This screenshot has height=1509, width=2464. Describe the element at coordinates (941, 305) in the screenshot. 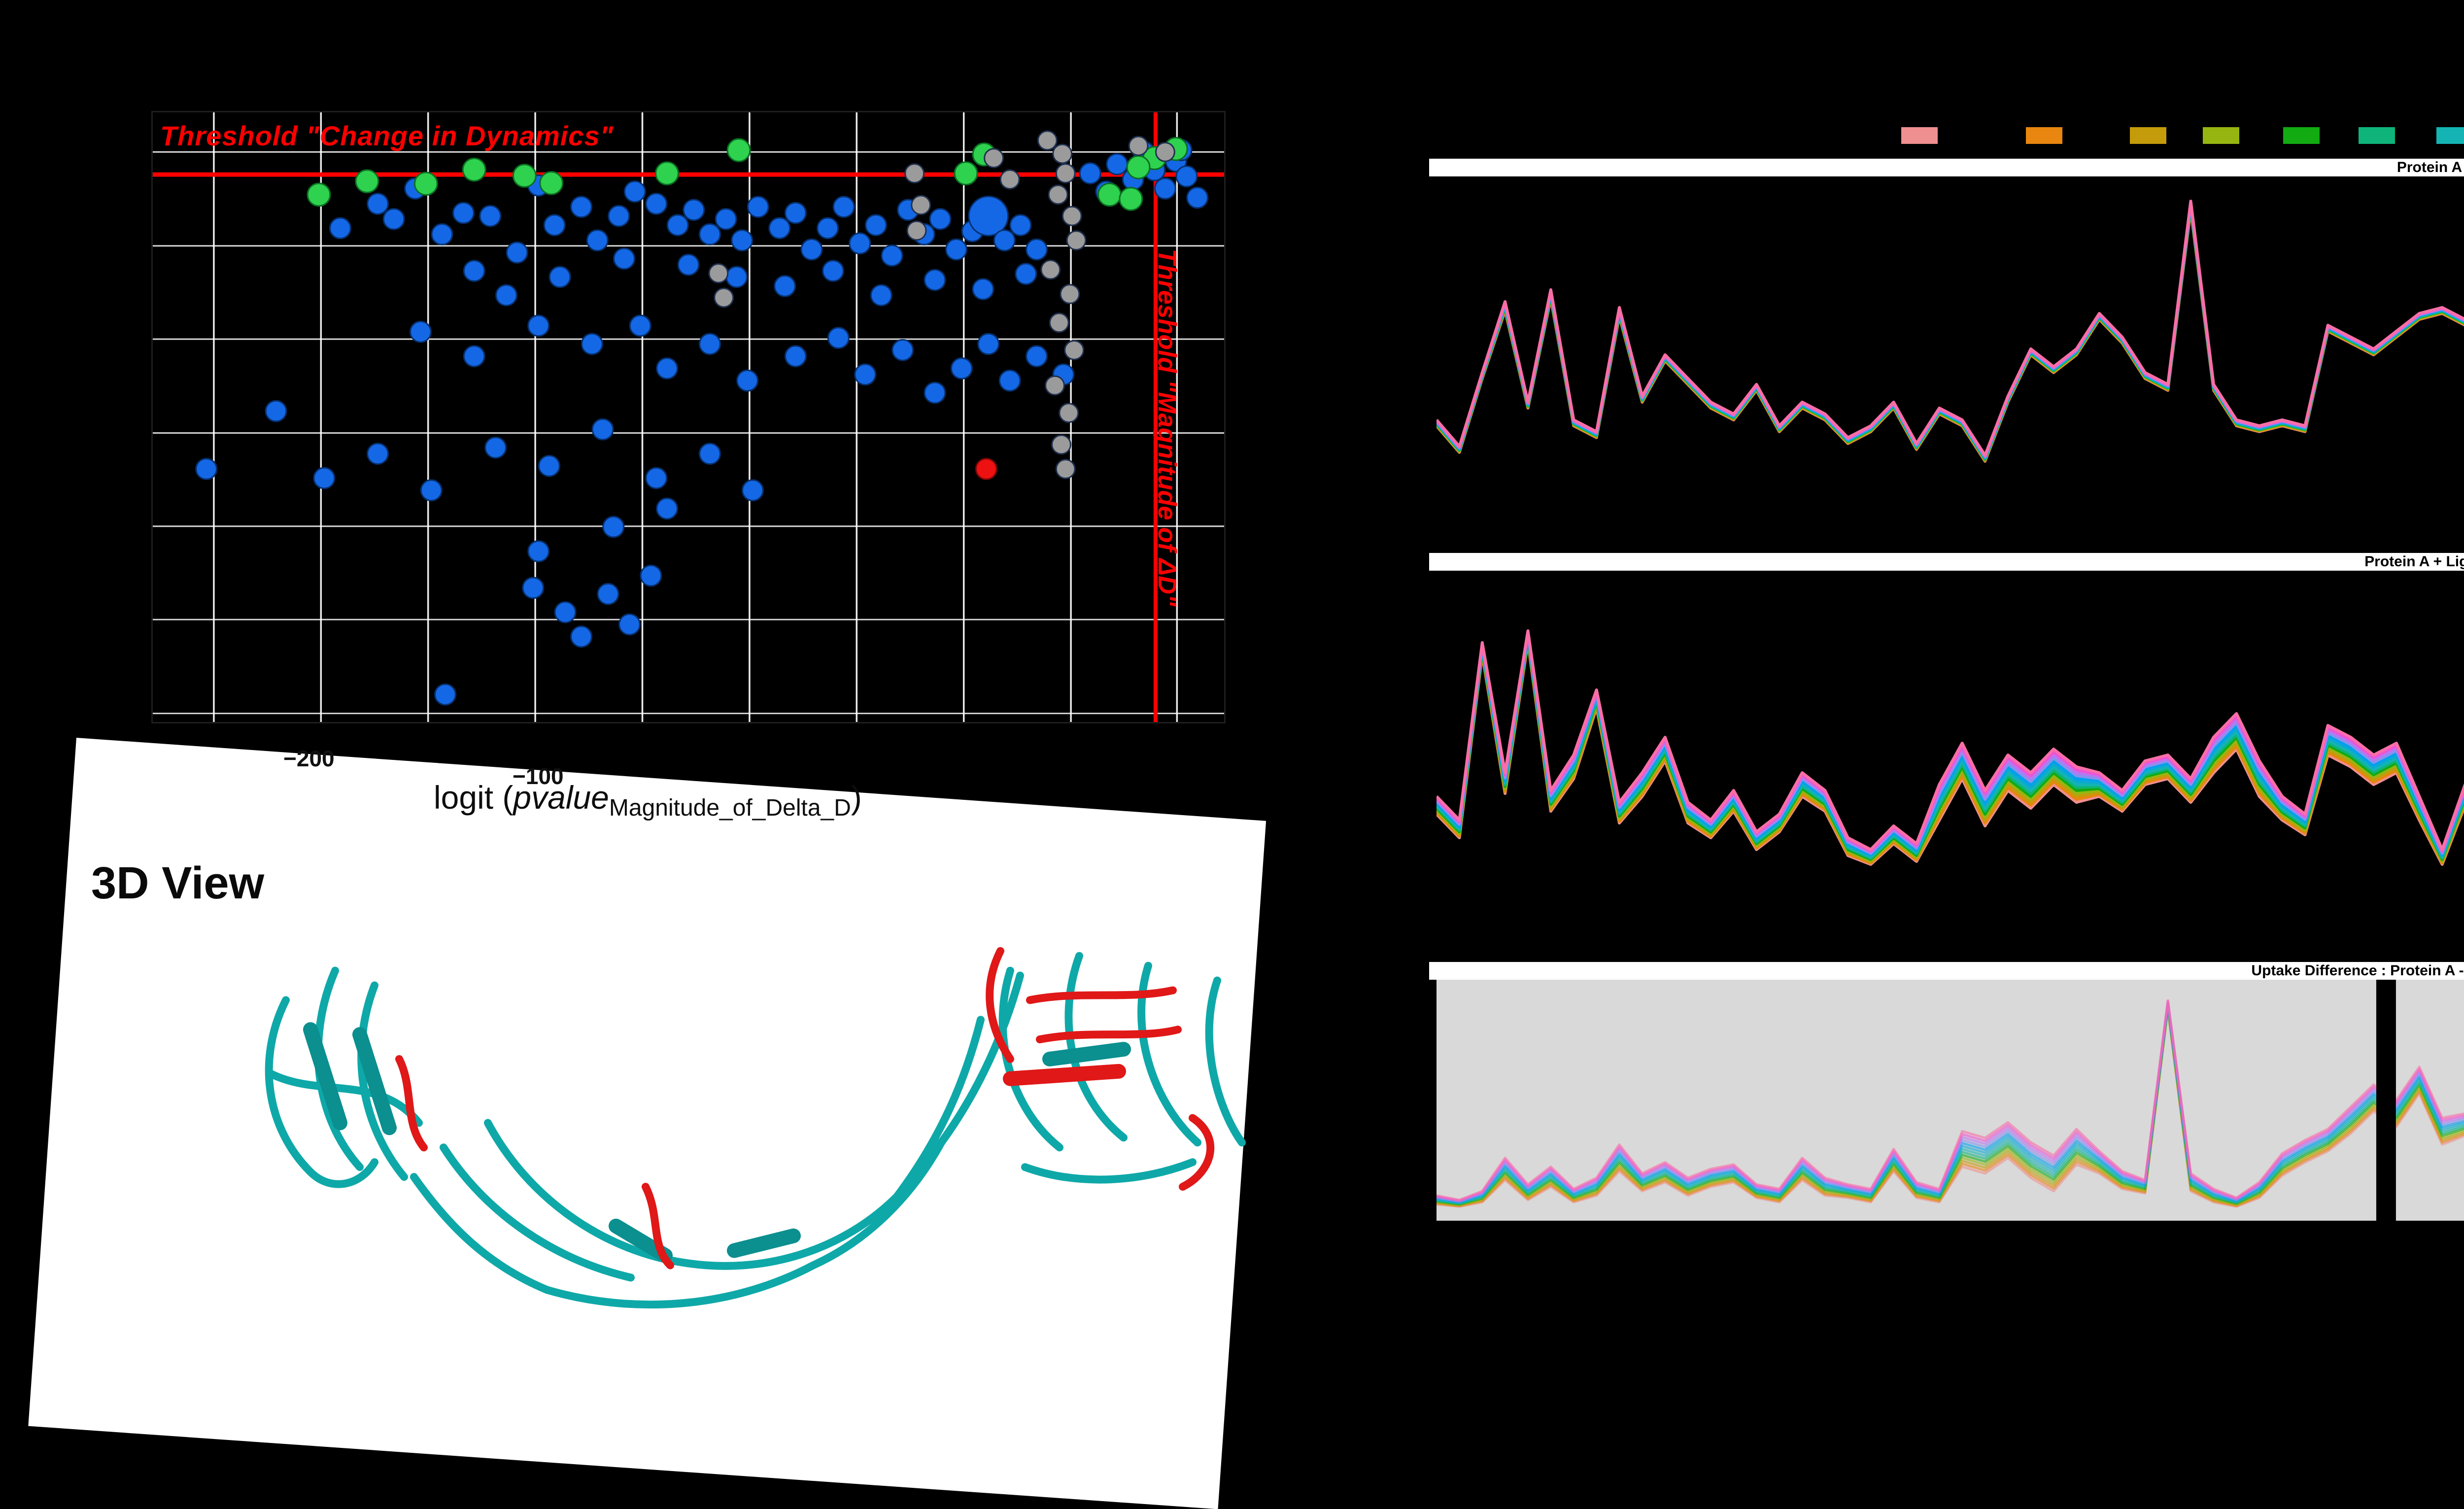

I see `scatter-points-gray` at that location.